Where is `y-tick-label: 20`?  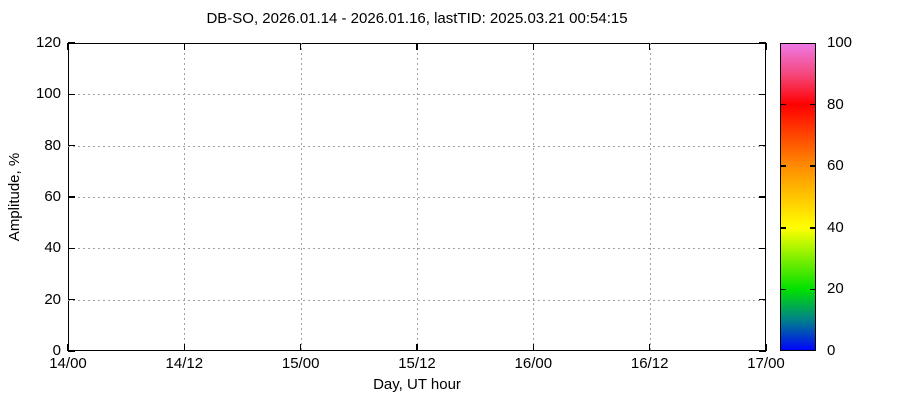 y-tick-label: 20 is located at coordinates (52, 299).